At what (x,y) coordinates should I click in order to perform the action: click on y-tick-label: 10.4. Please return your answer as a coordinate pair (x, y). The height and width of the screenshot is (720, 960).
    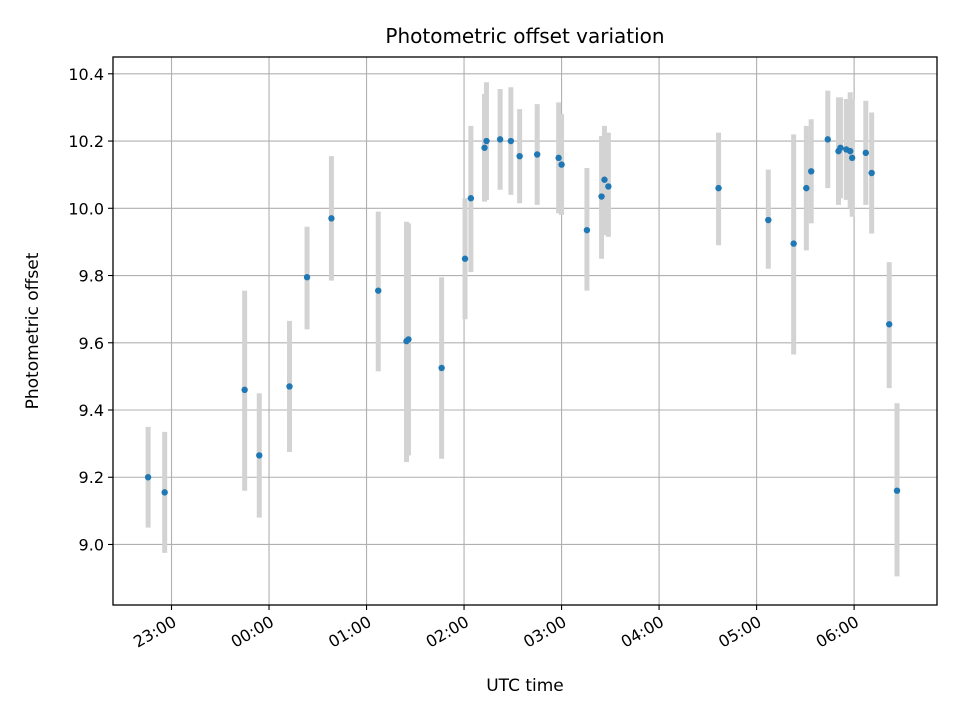
    Looking at the image, I should click on (86, 74).